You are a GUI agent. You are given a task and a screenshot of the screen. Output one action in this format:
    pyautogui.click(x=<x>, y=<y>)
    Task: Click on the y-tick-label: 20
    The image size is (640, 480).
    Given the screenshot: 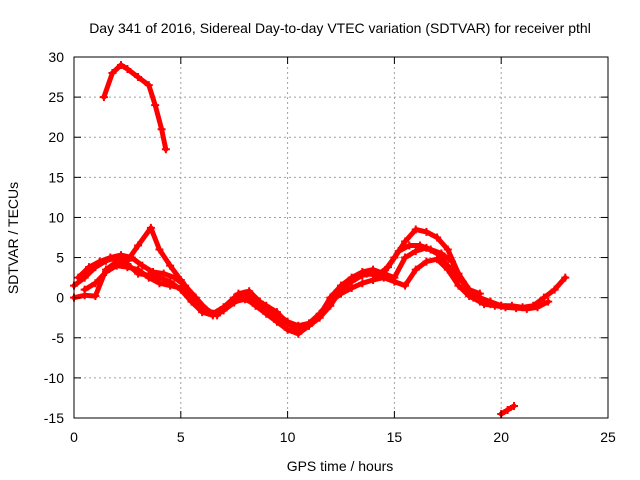 What is the action you would take?
    pyautogui.click(x=56, y=137)
    